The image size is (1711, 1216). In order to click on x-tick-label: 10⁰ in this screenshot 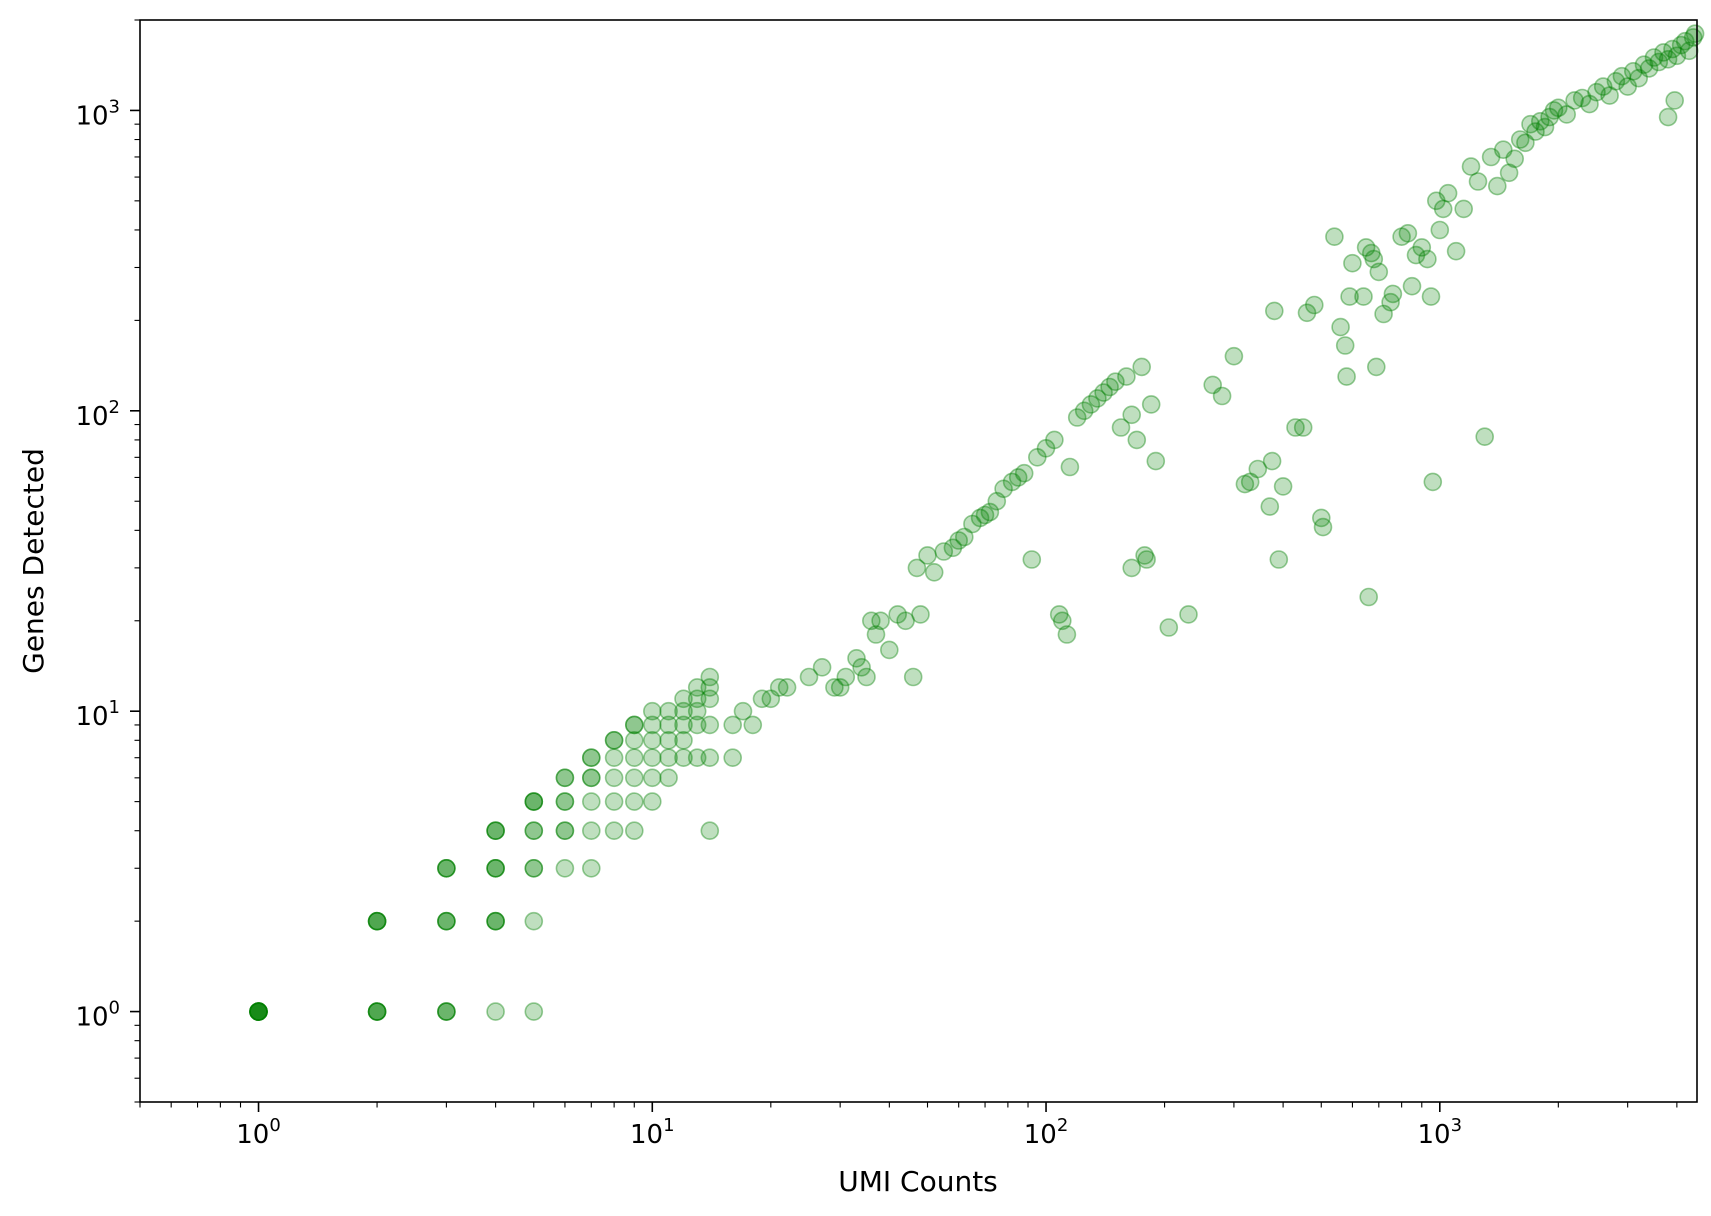, I will do `click(258, 1132)`.